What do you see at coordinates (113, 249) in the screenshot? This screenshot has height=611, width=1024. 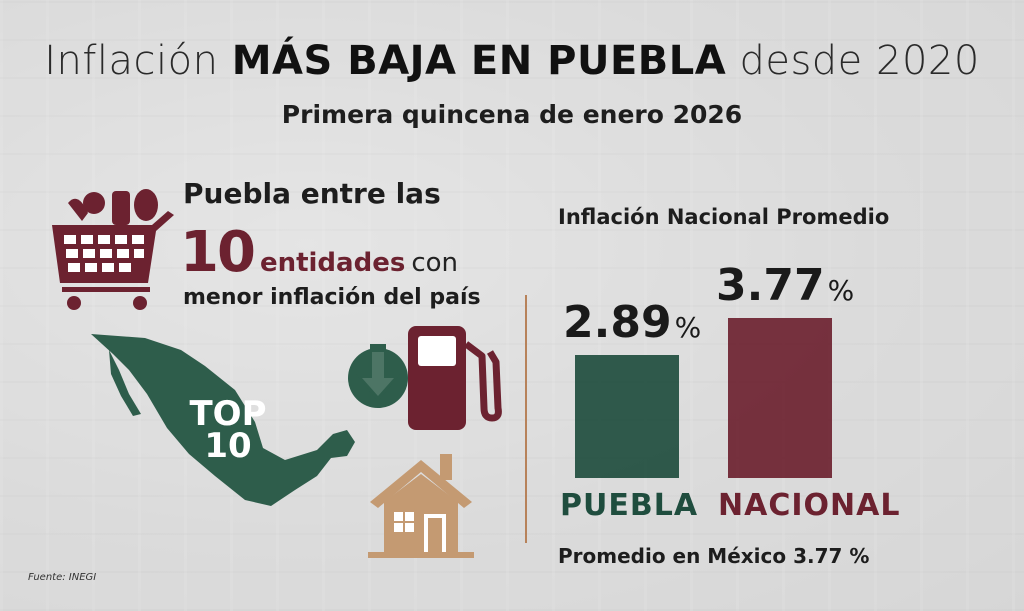 I see `shopping-basket-icon` at bounding box center [113, 249].